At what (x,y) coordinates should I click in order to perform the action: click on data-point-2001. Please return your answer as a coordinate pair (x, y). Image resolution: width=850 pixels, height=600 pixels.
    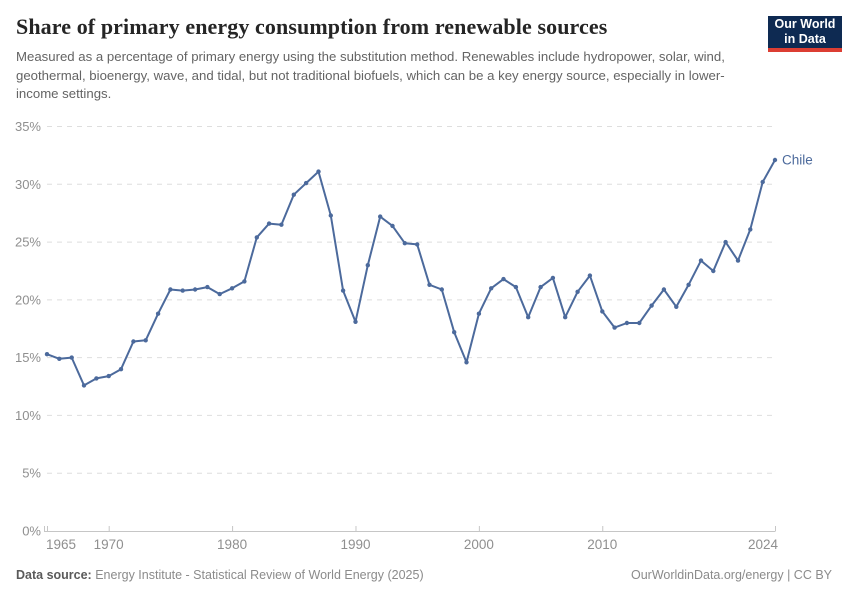
    Looking at the image, I should click on (491, 288).